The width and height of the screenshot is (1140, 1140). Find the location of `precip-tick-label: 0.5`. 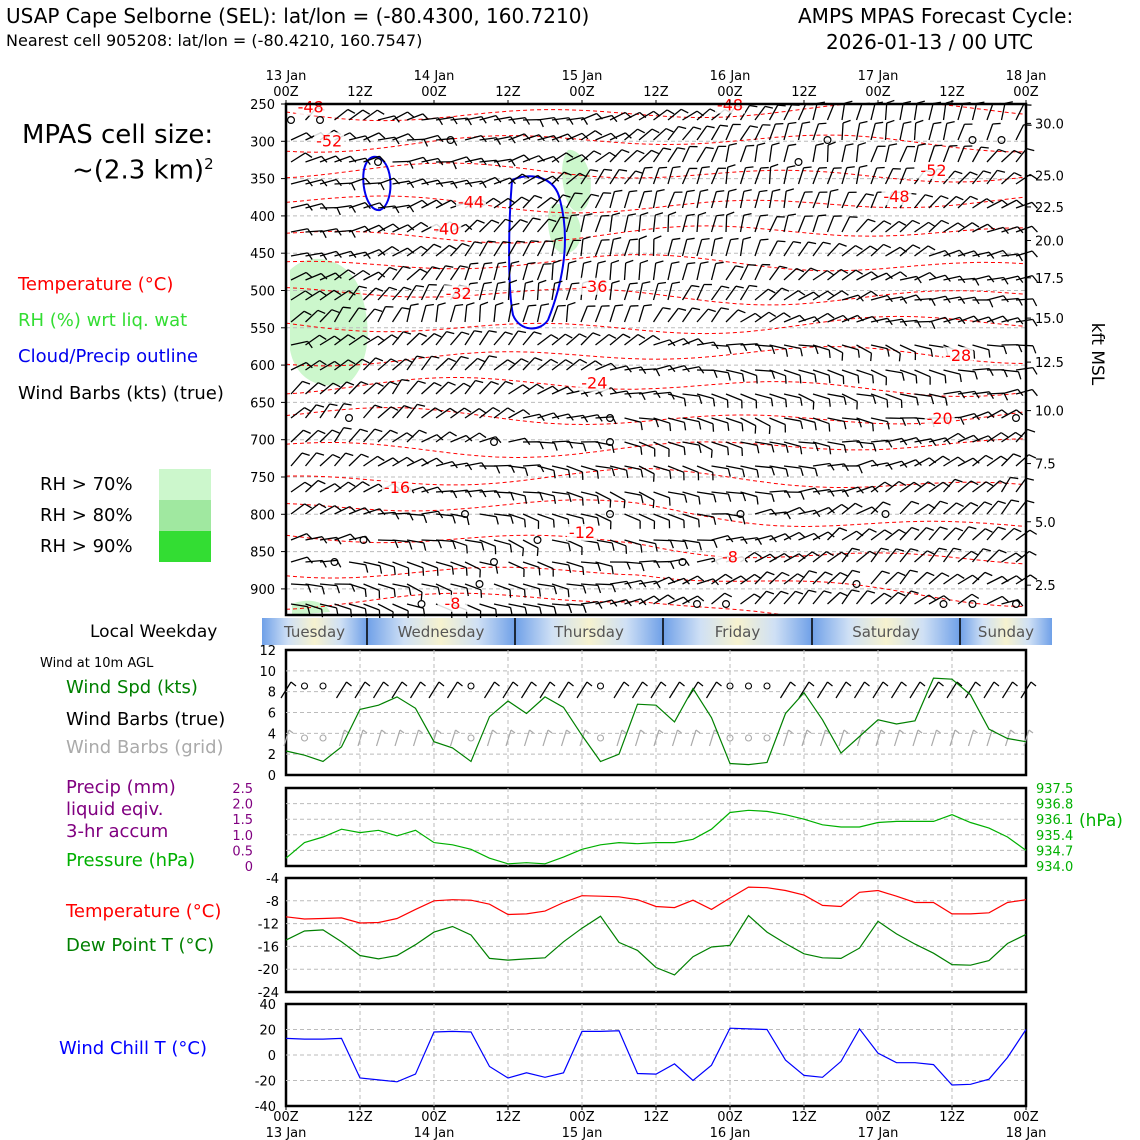

precip-tick-label: 0.5 is located at coordinates (242, 851).